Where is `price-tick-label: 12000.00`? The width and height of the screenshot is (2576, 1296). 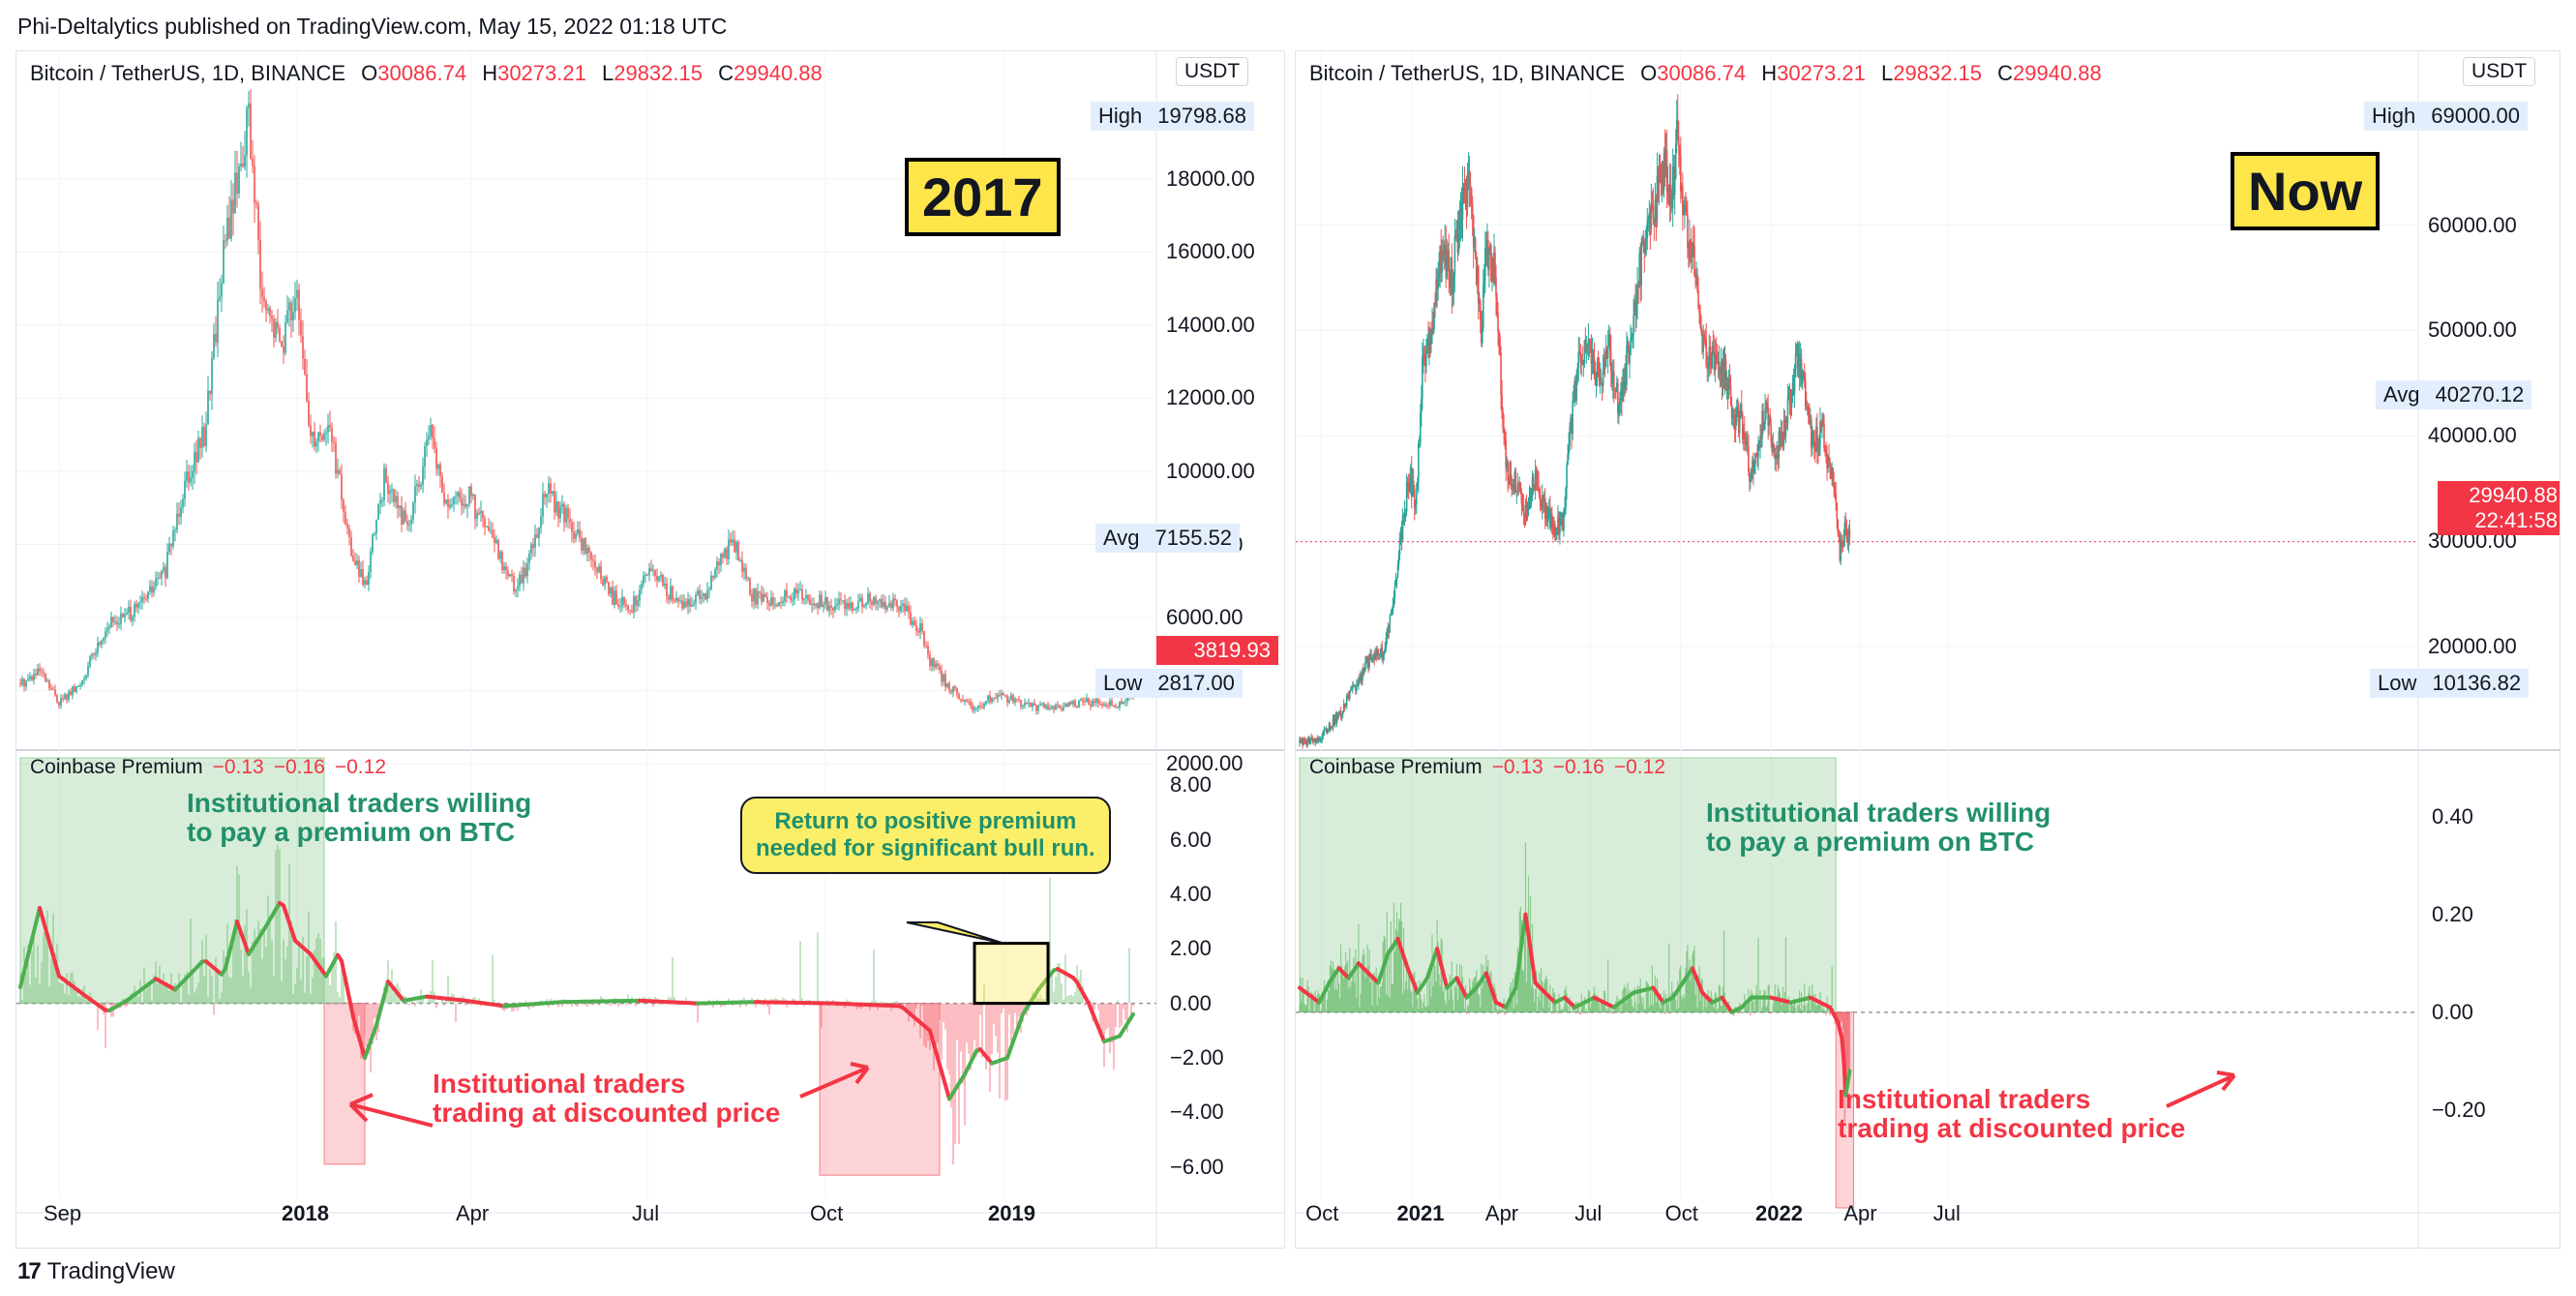
price-tick-label: 12000.00 is located at coordinates (1210, 397).